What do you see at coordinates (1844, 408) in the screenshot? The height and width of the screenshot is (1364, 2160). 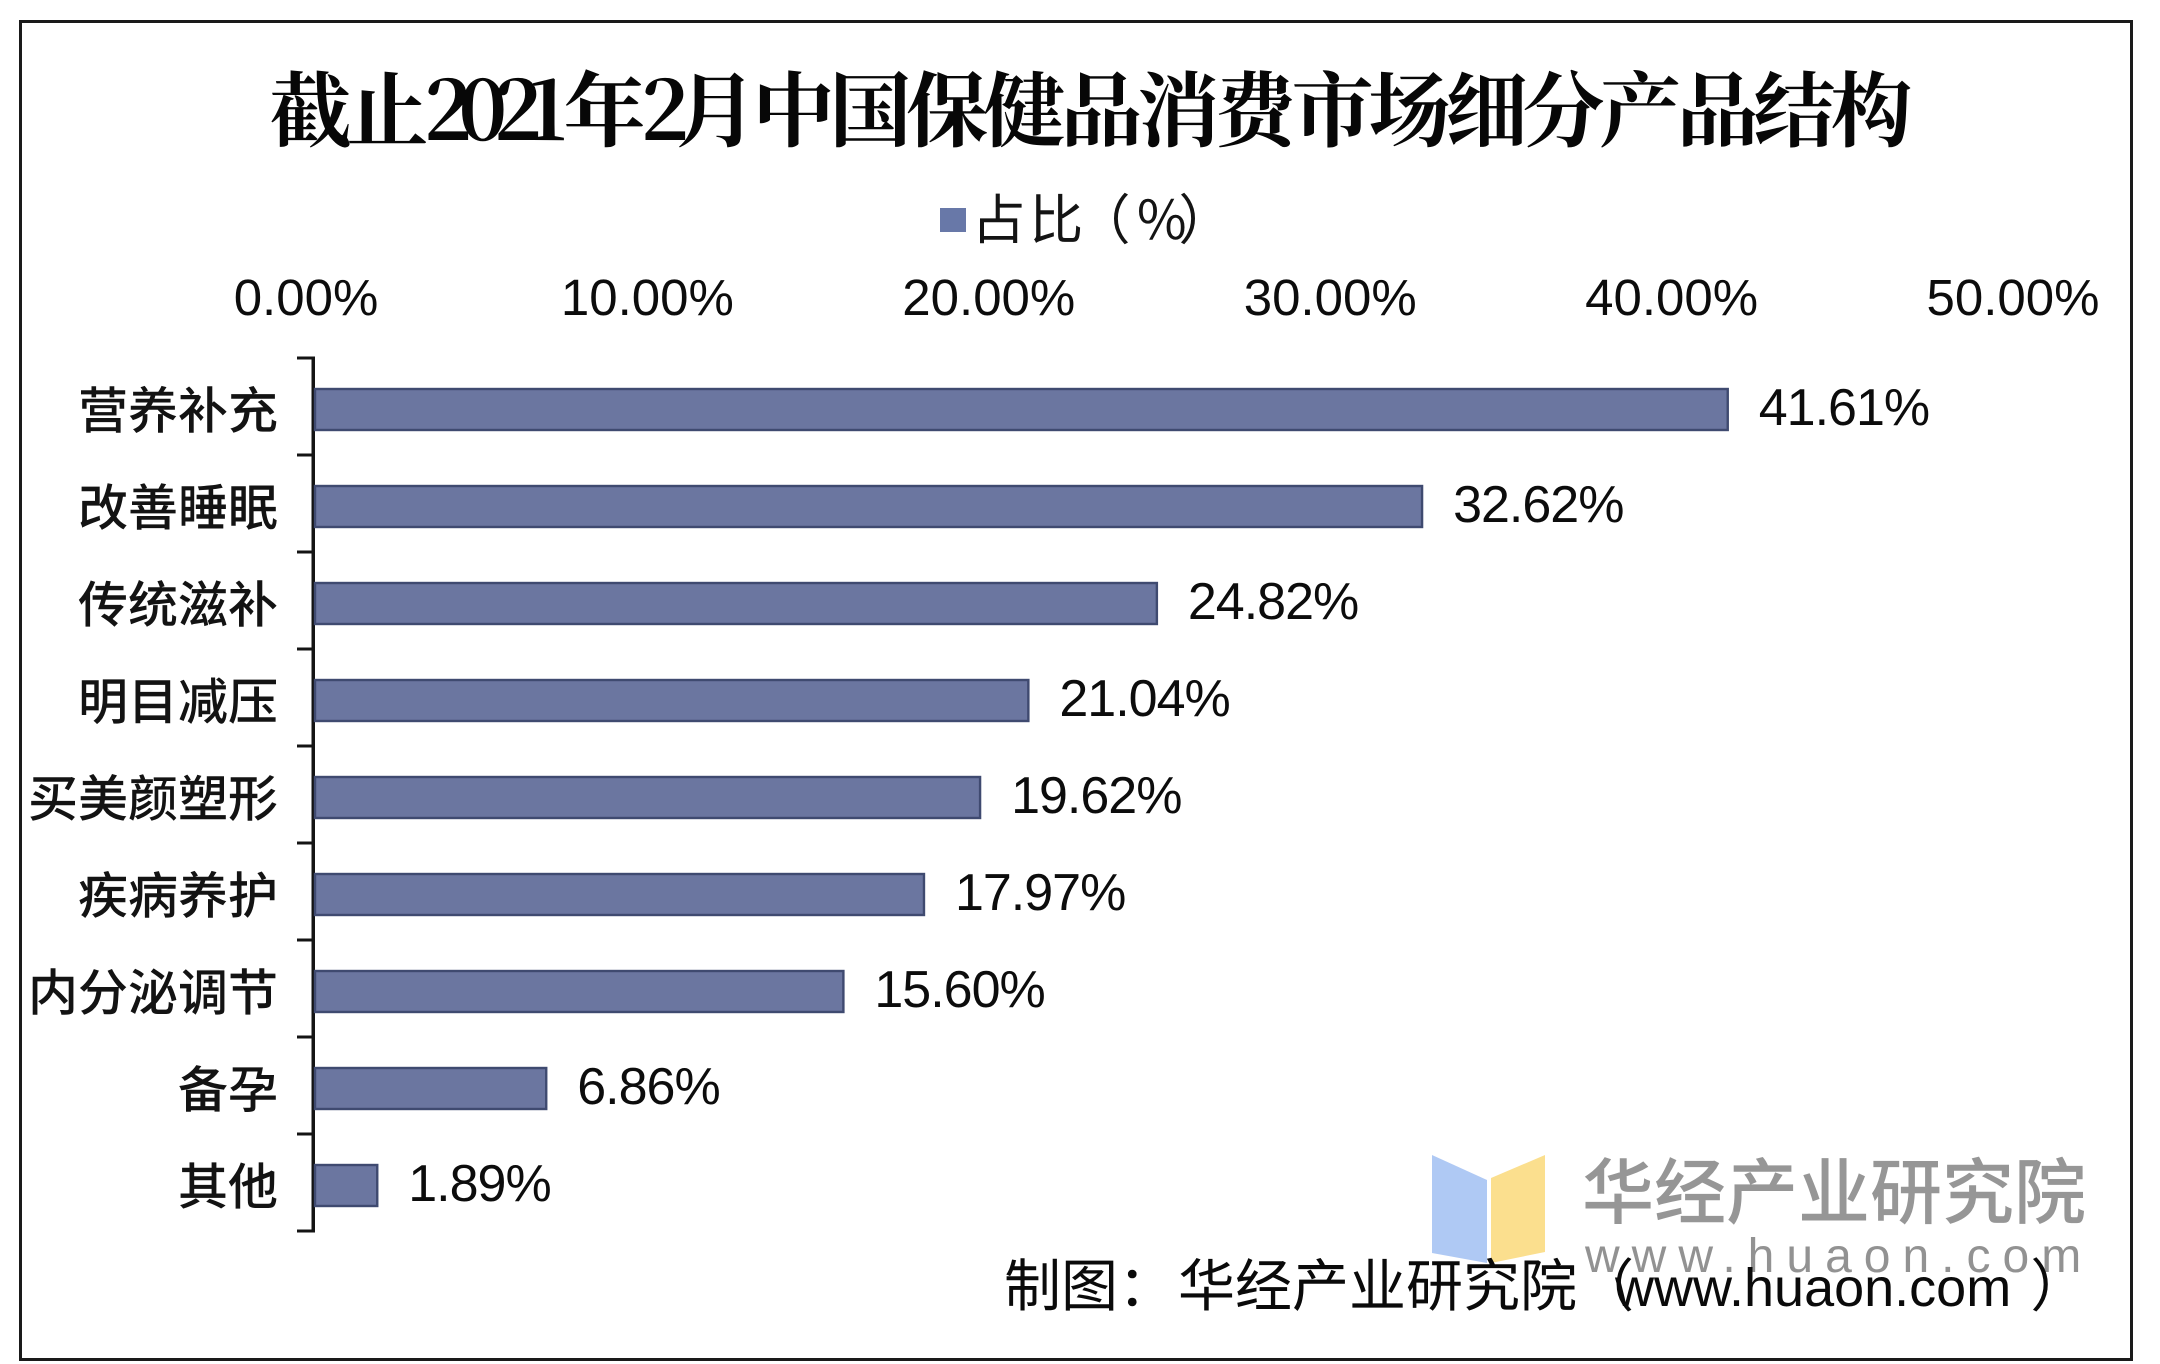 I see `svg-text: 41.61%` at bounding box center [1844, 408].